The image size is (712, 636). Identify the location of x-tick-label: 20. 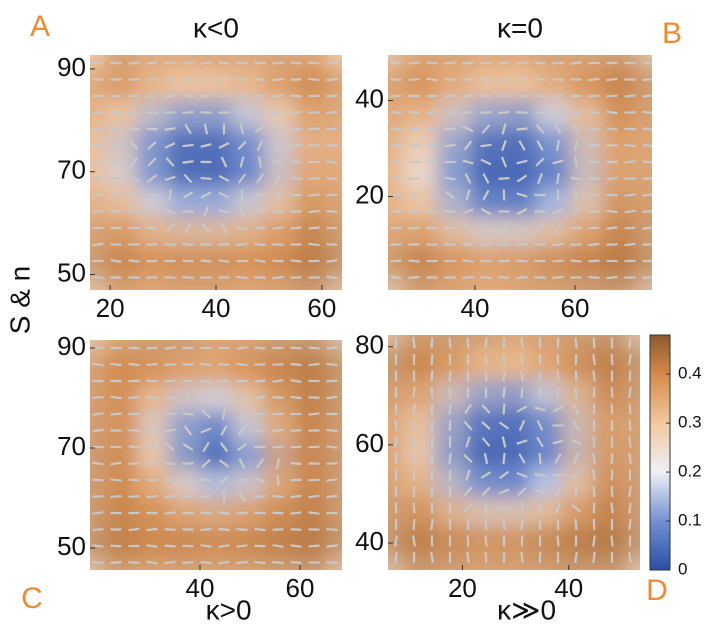
(110, 308).